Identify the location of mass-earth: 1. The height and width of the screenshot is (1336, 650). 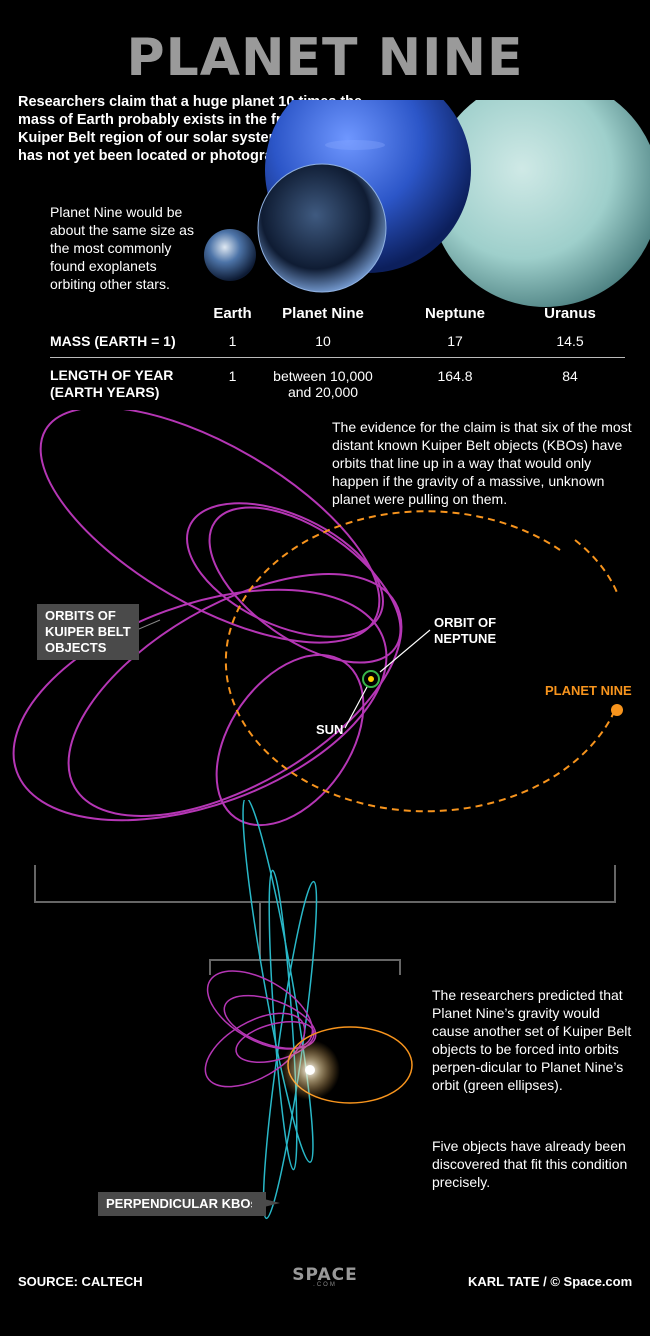
(232, 341).